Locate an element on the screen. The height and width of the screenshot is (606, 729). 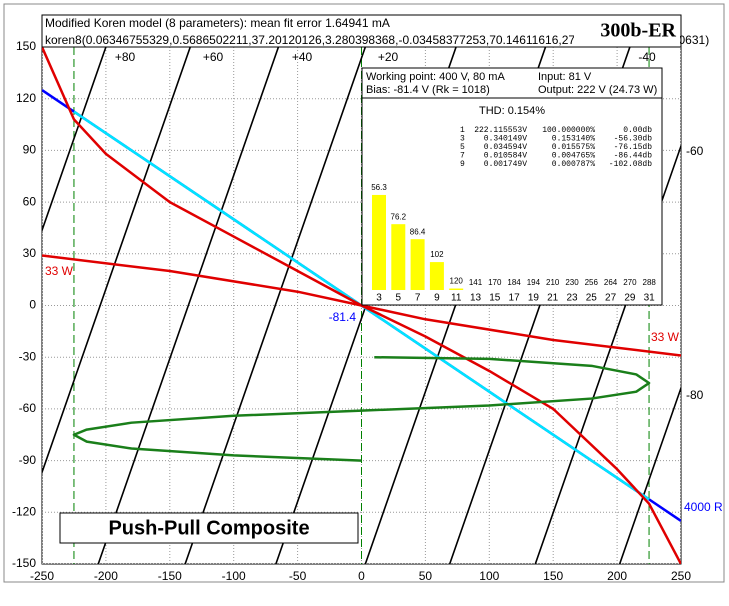
y-tick-label: 30 is located at coordinates (30, 253).